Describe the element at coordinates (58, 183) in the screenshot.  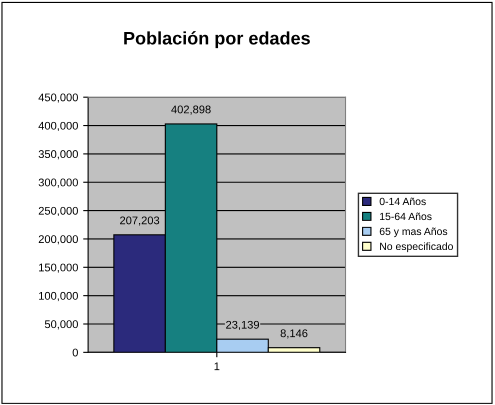
I see `y-tick-label: 300,000` at that location.